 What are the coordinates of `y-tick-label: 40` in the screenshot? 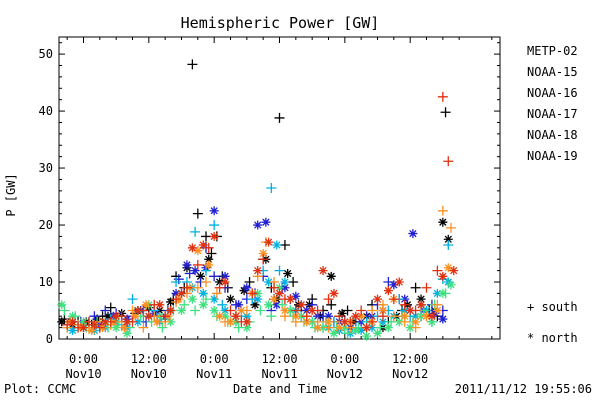 It's located at (46, 111).